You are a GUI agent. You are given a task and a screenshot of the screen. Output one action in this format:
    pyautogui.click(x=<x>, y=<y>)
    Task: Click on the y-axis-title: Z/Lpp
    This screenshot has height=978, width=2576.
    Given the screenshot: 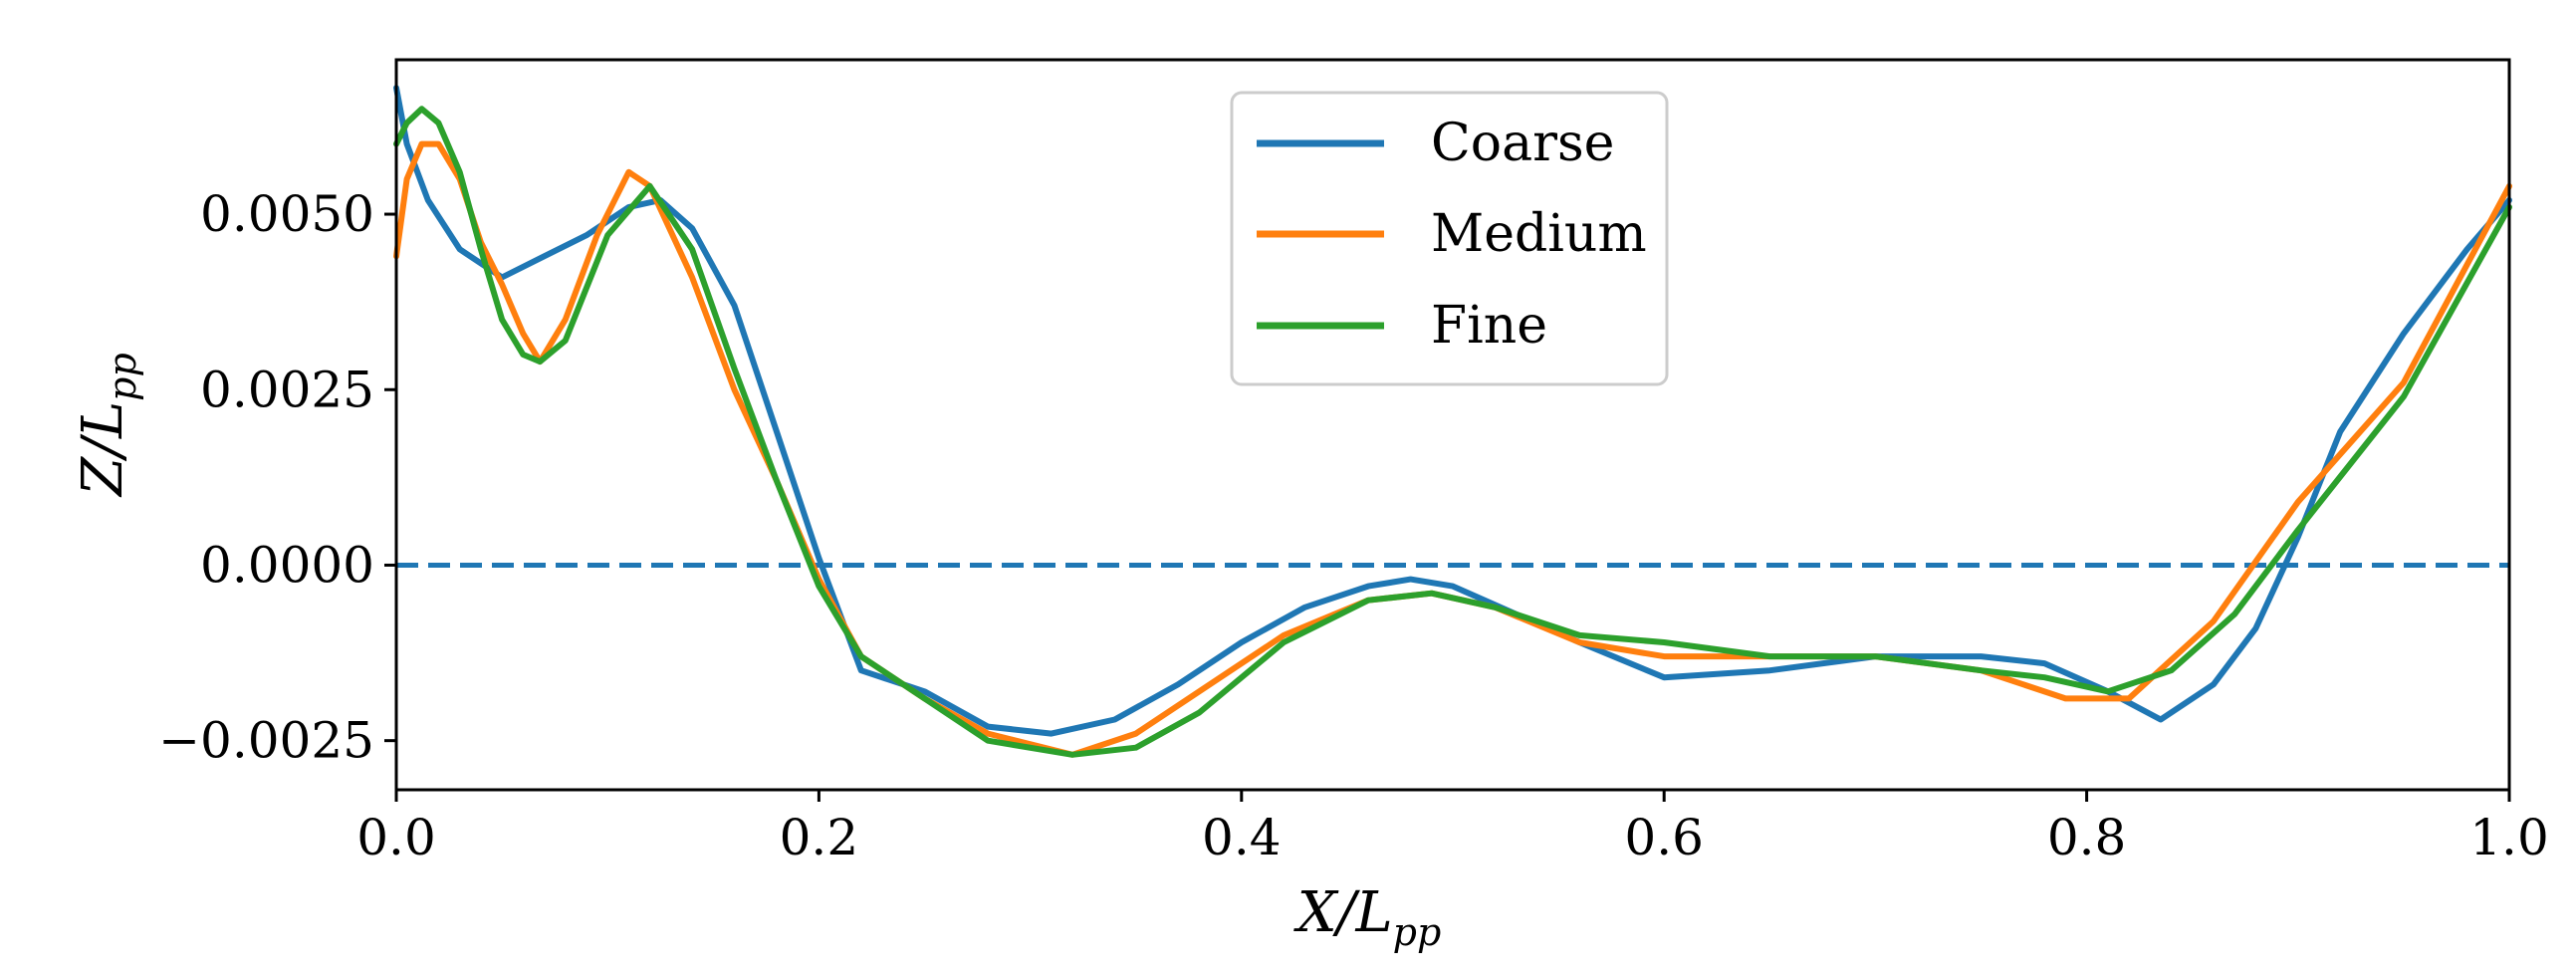 What is the action you would take?
    pyautogui.click(x=107, y=425)
    